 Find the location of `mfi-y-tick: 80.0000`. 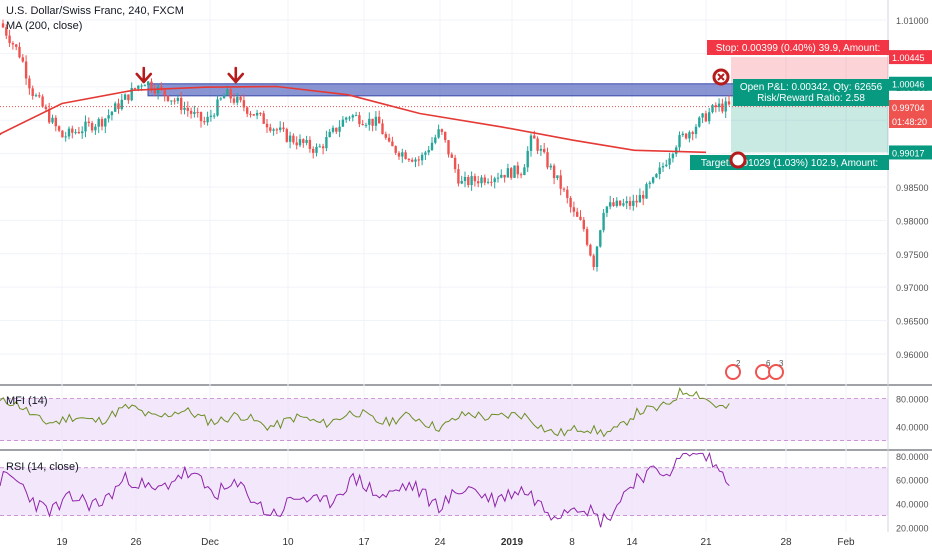

mfi-y-tick: 80.0000 is located at coordinates (912, 400).